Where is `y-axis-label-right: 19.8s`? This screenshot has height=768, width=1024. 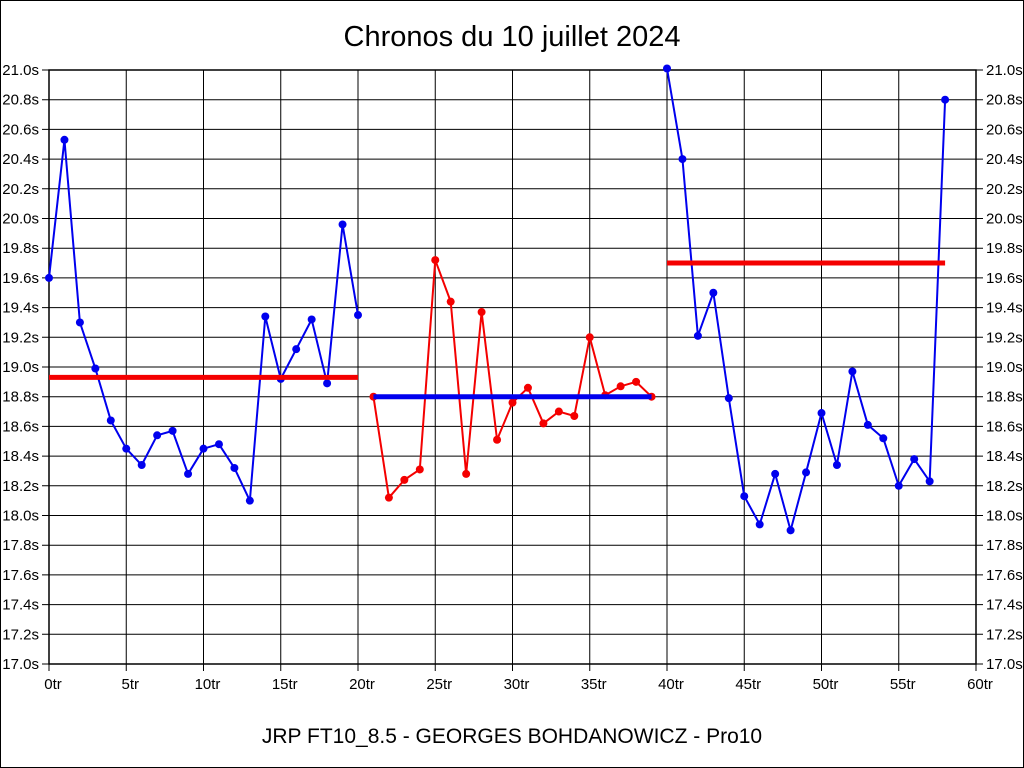 y-axis-label-right: 19.8s is located at coordinates (1004, 248).